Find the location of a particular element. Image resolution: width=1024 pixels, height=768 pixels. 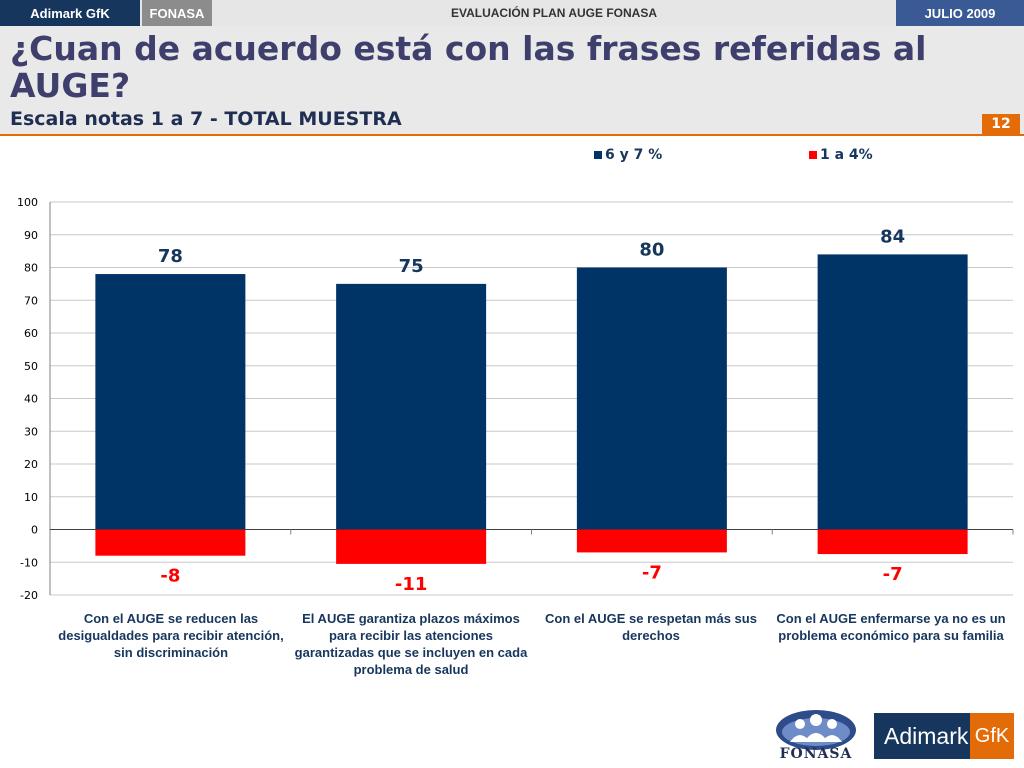

data-label-negative: -8 is located at coordinates (170, 576).